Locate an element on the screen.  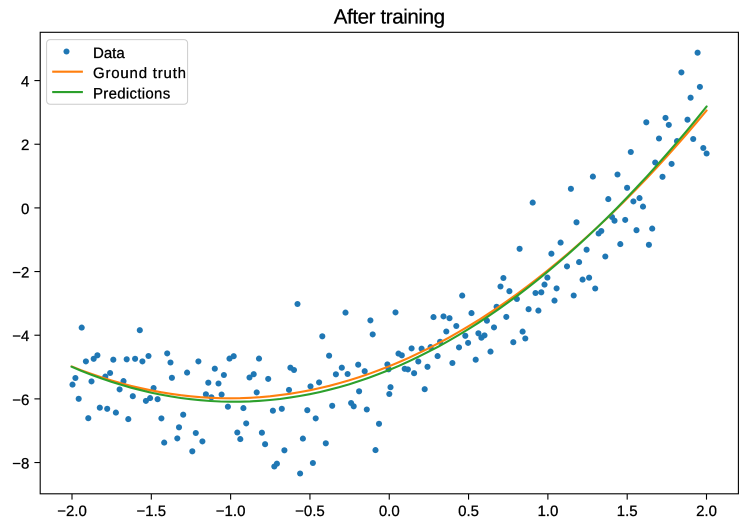
svg-text: −1.5 is located at coordinates (151, 511).